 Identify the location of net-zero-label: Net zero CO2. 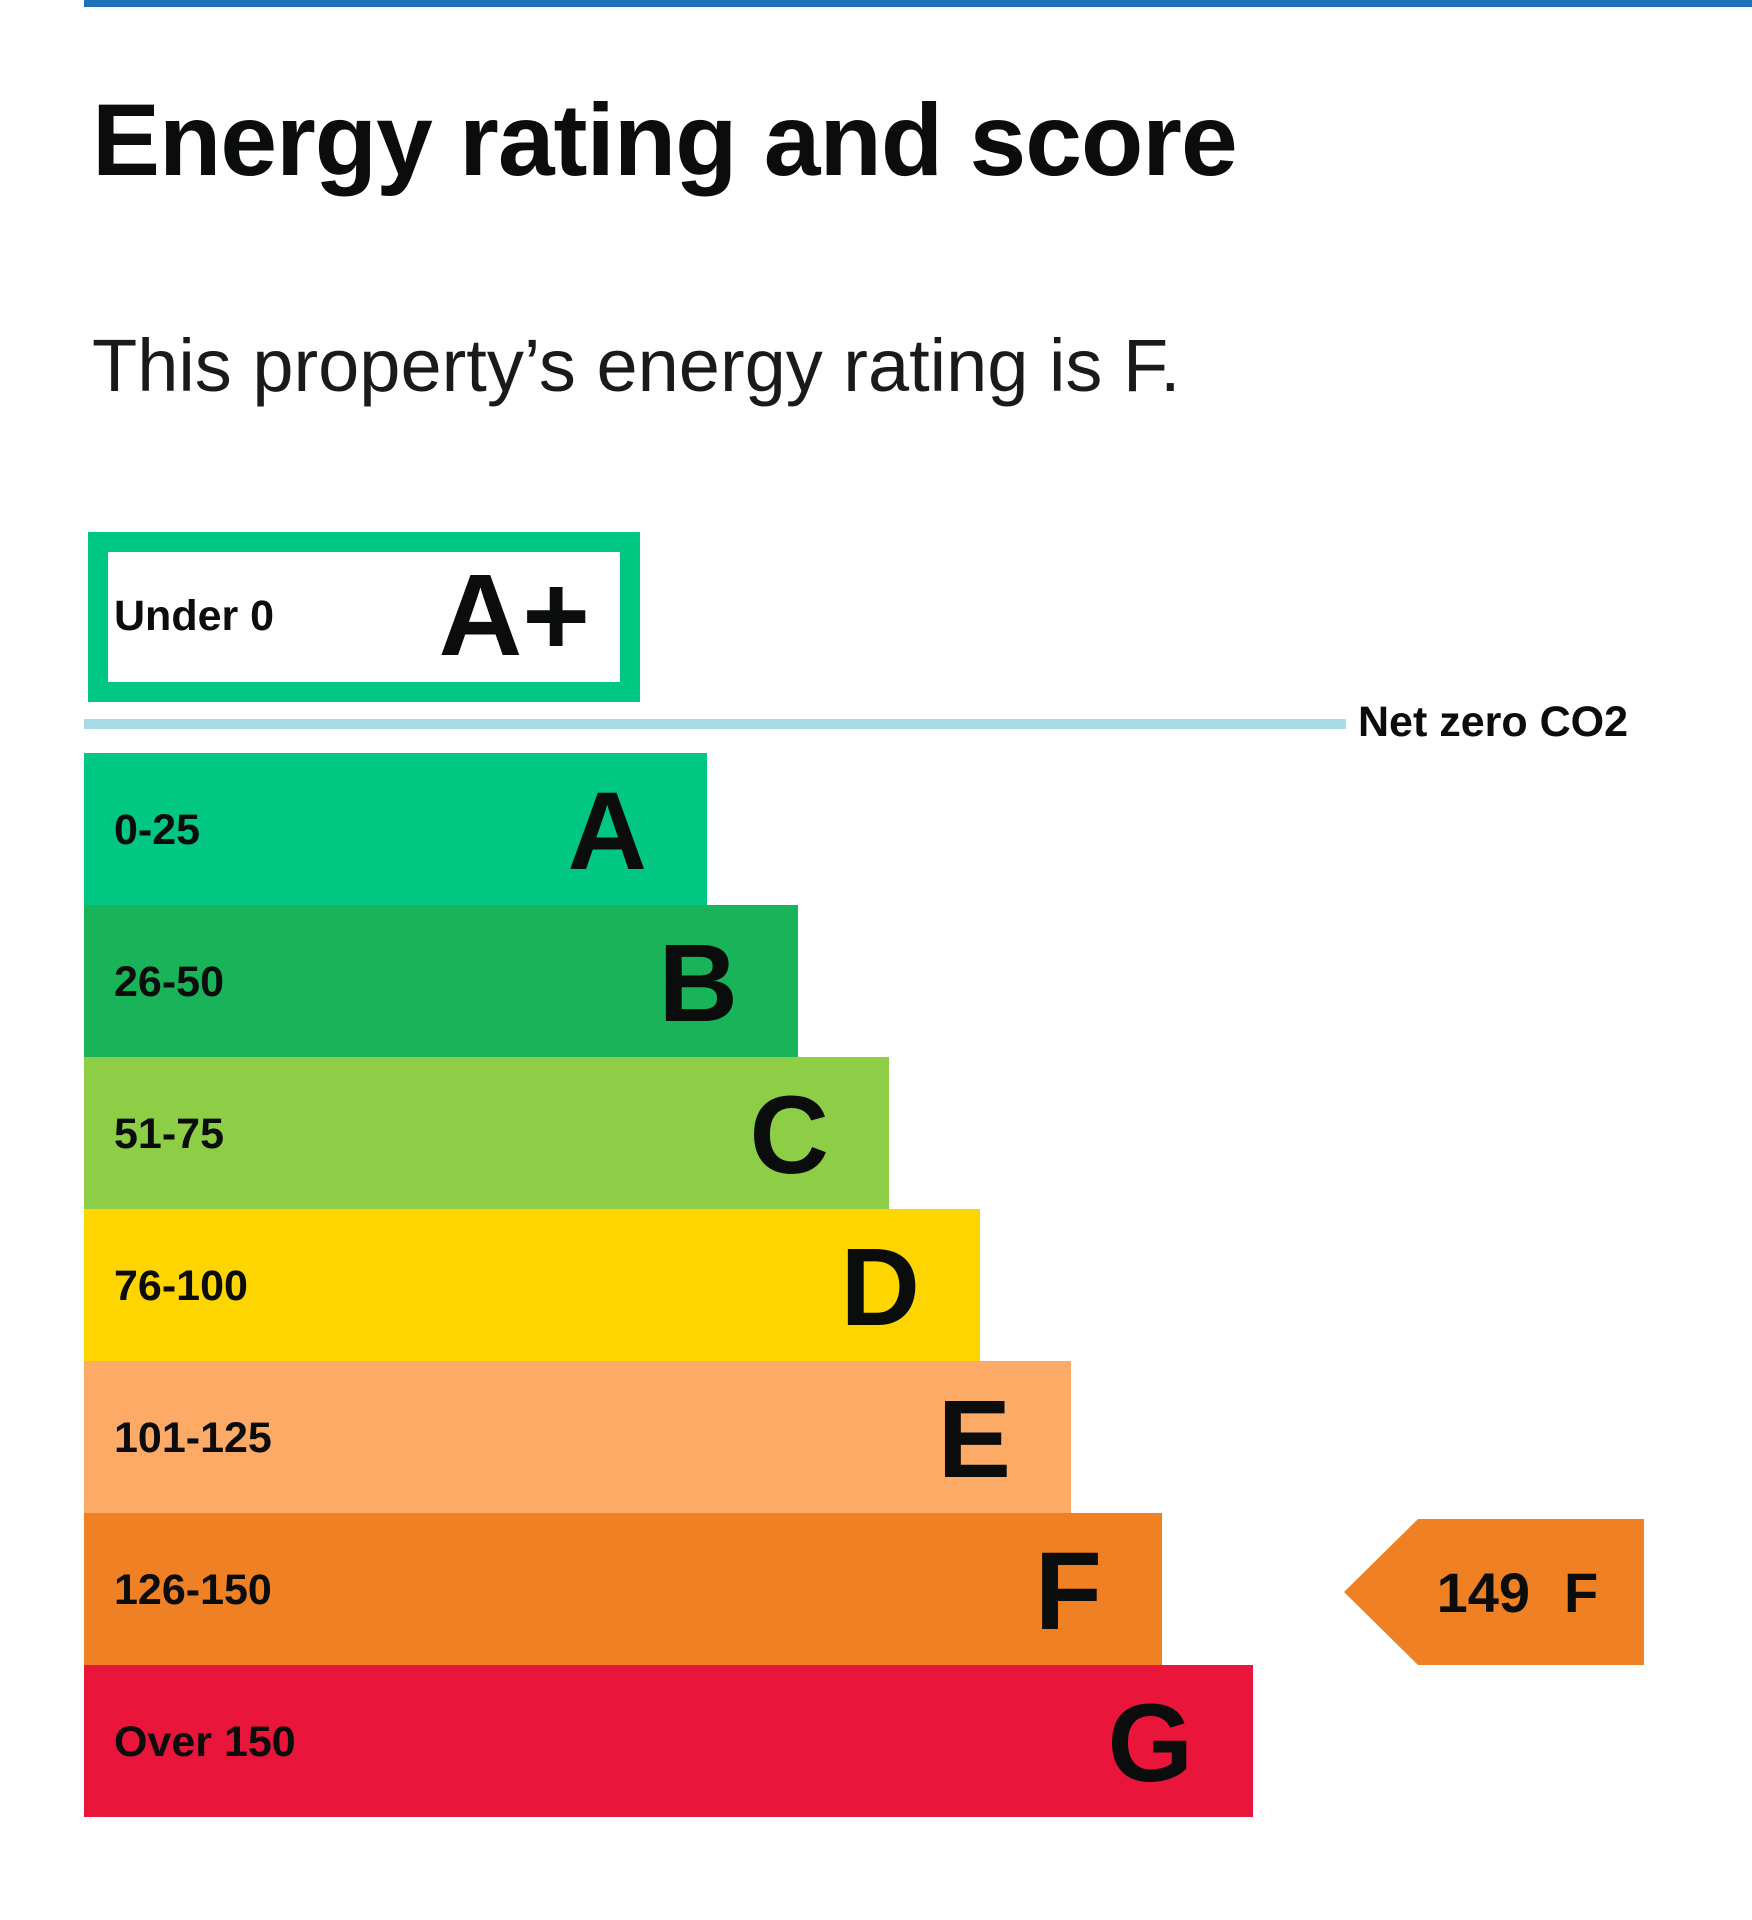
(1493, 722).